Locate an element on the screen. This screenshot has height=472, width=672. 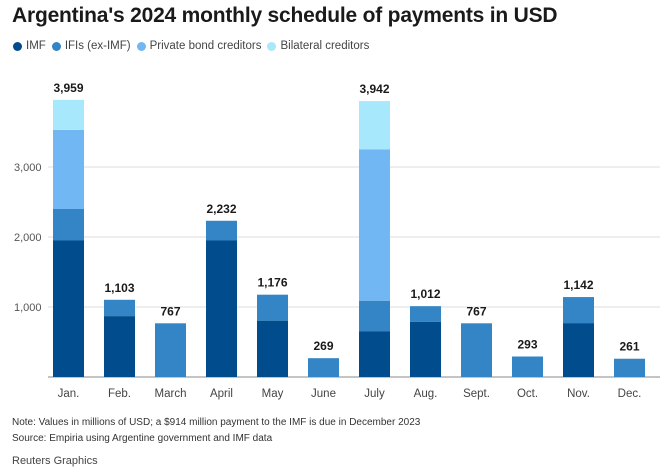
x-tick-label: Feb. is located at coordinates (119, 394).